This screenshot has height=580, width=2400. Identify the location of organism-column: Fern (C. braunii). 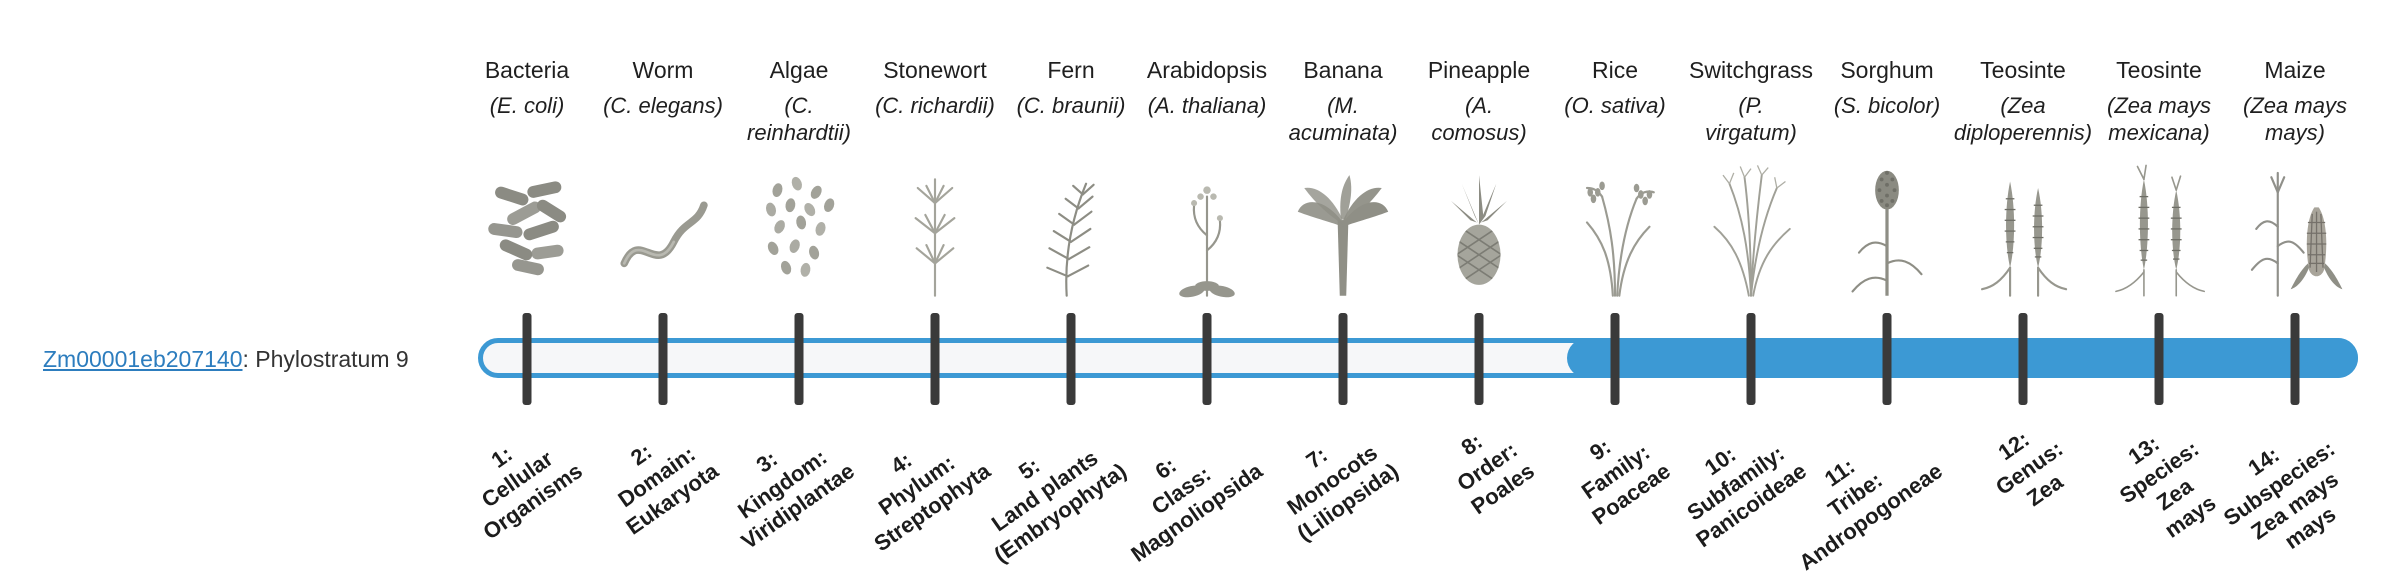
(1071, 178).